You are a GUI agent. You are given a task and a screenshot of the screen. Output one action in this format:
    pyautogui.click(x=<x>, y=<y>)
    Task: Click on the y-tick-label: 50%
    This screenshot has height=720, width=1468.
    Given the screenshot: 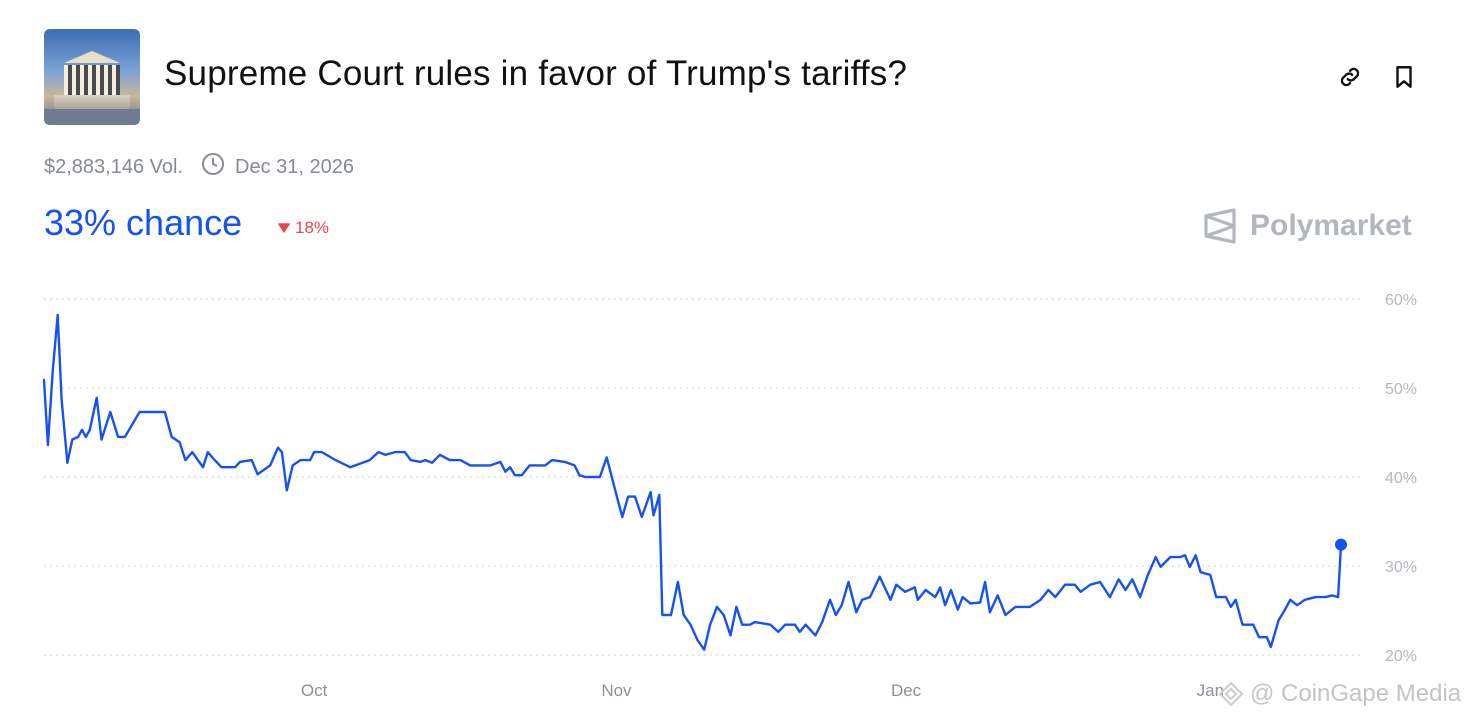 What is the action you would take?
    pyautogui.click(x=1401, y=389)
    